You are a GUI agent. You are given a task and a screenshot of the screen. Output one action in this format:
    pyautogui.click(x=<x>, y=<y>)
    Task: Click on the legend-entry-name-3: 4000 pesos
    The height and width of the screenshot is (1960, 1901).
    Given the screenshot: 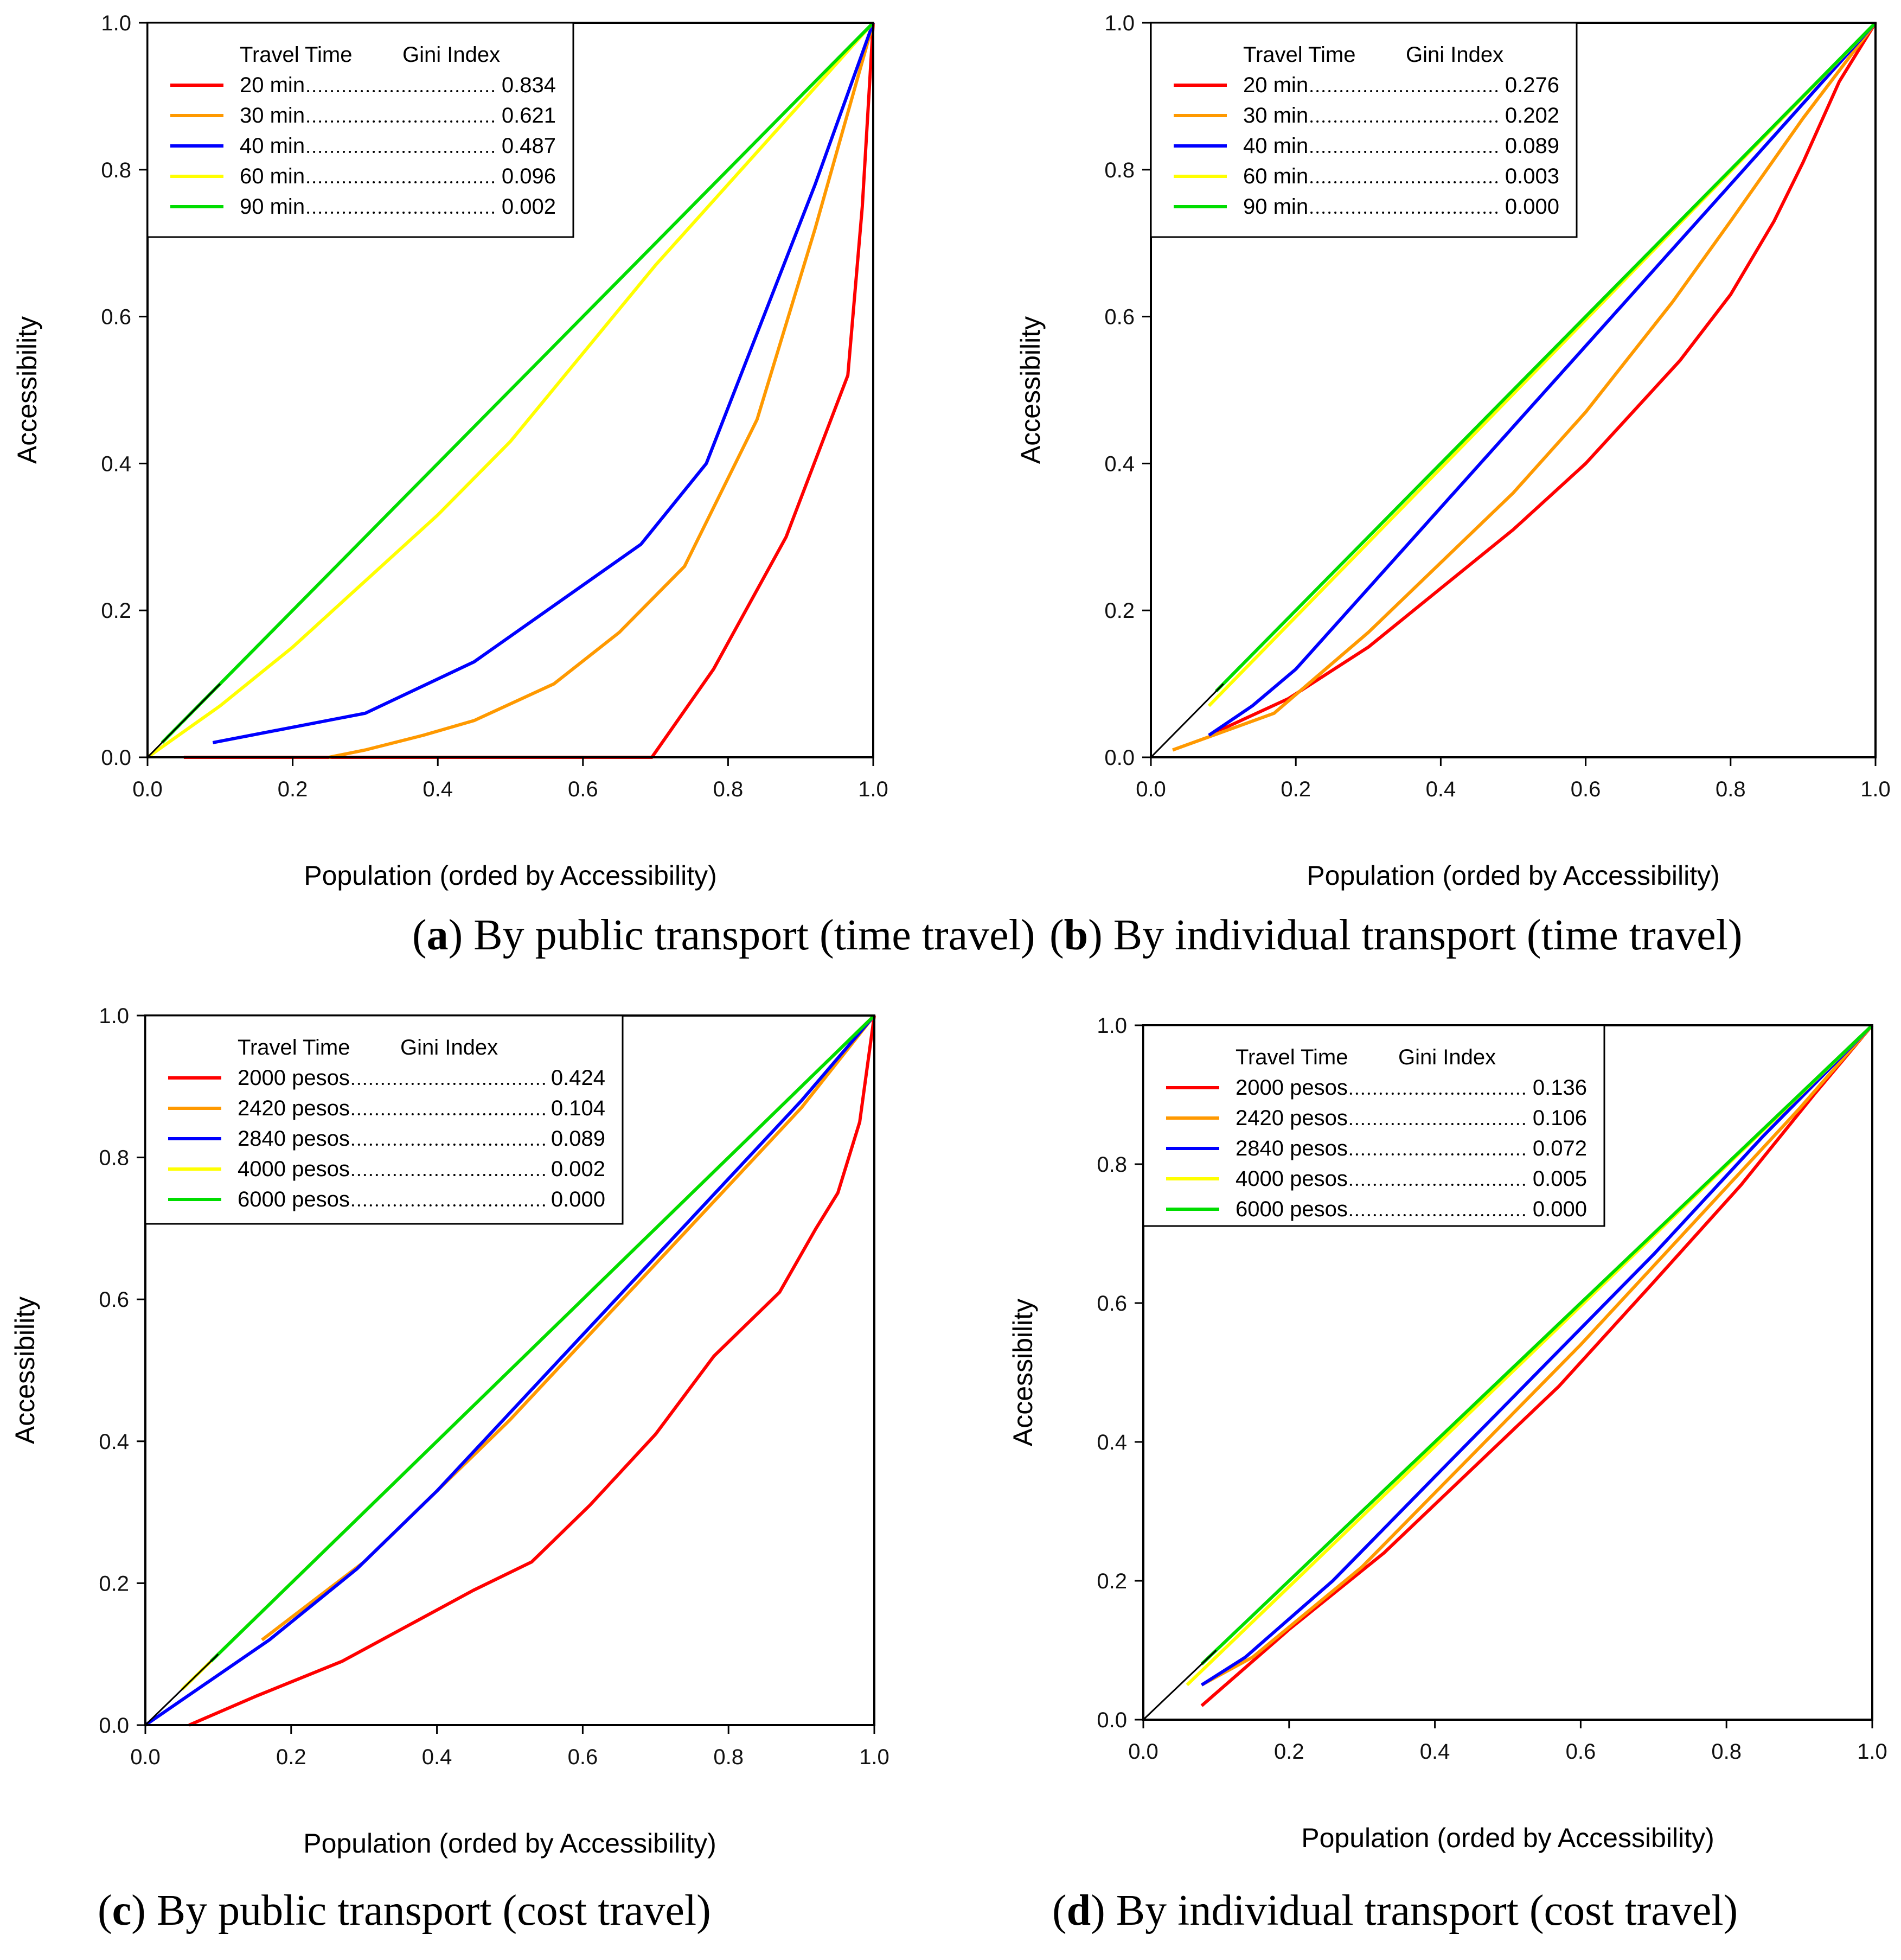 What is the action you would take?
    pyautogui.click(x=294, y=1169)
    